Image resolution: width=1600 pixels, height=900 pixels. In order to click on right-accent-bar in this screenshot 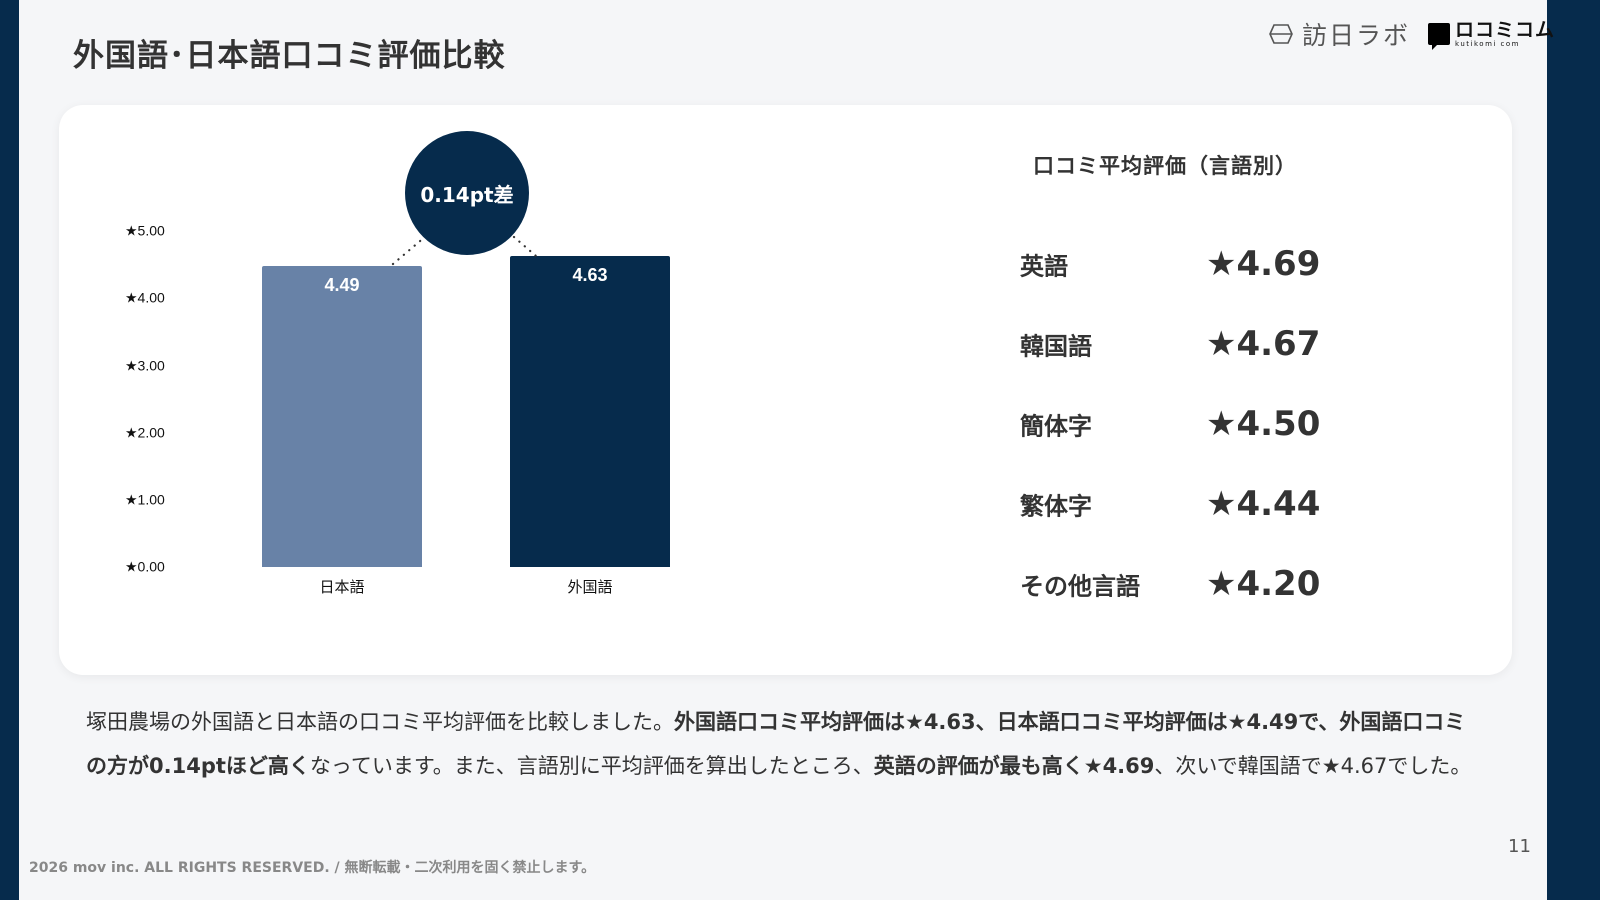, I will do `click(1573, 450)`.